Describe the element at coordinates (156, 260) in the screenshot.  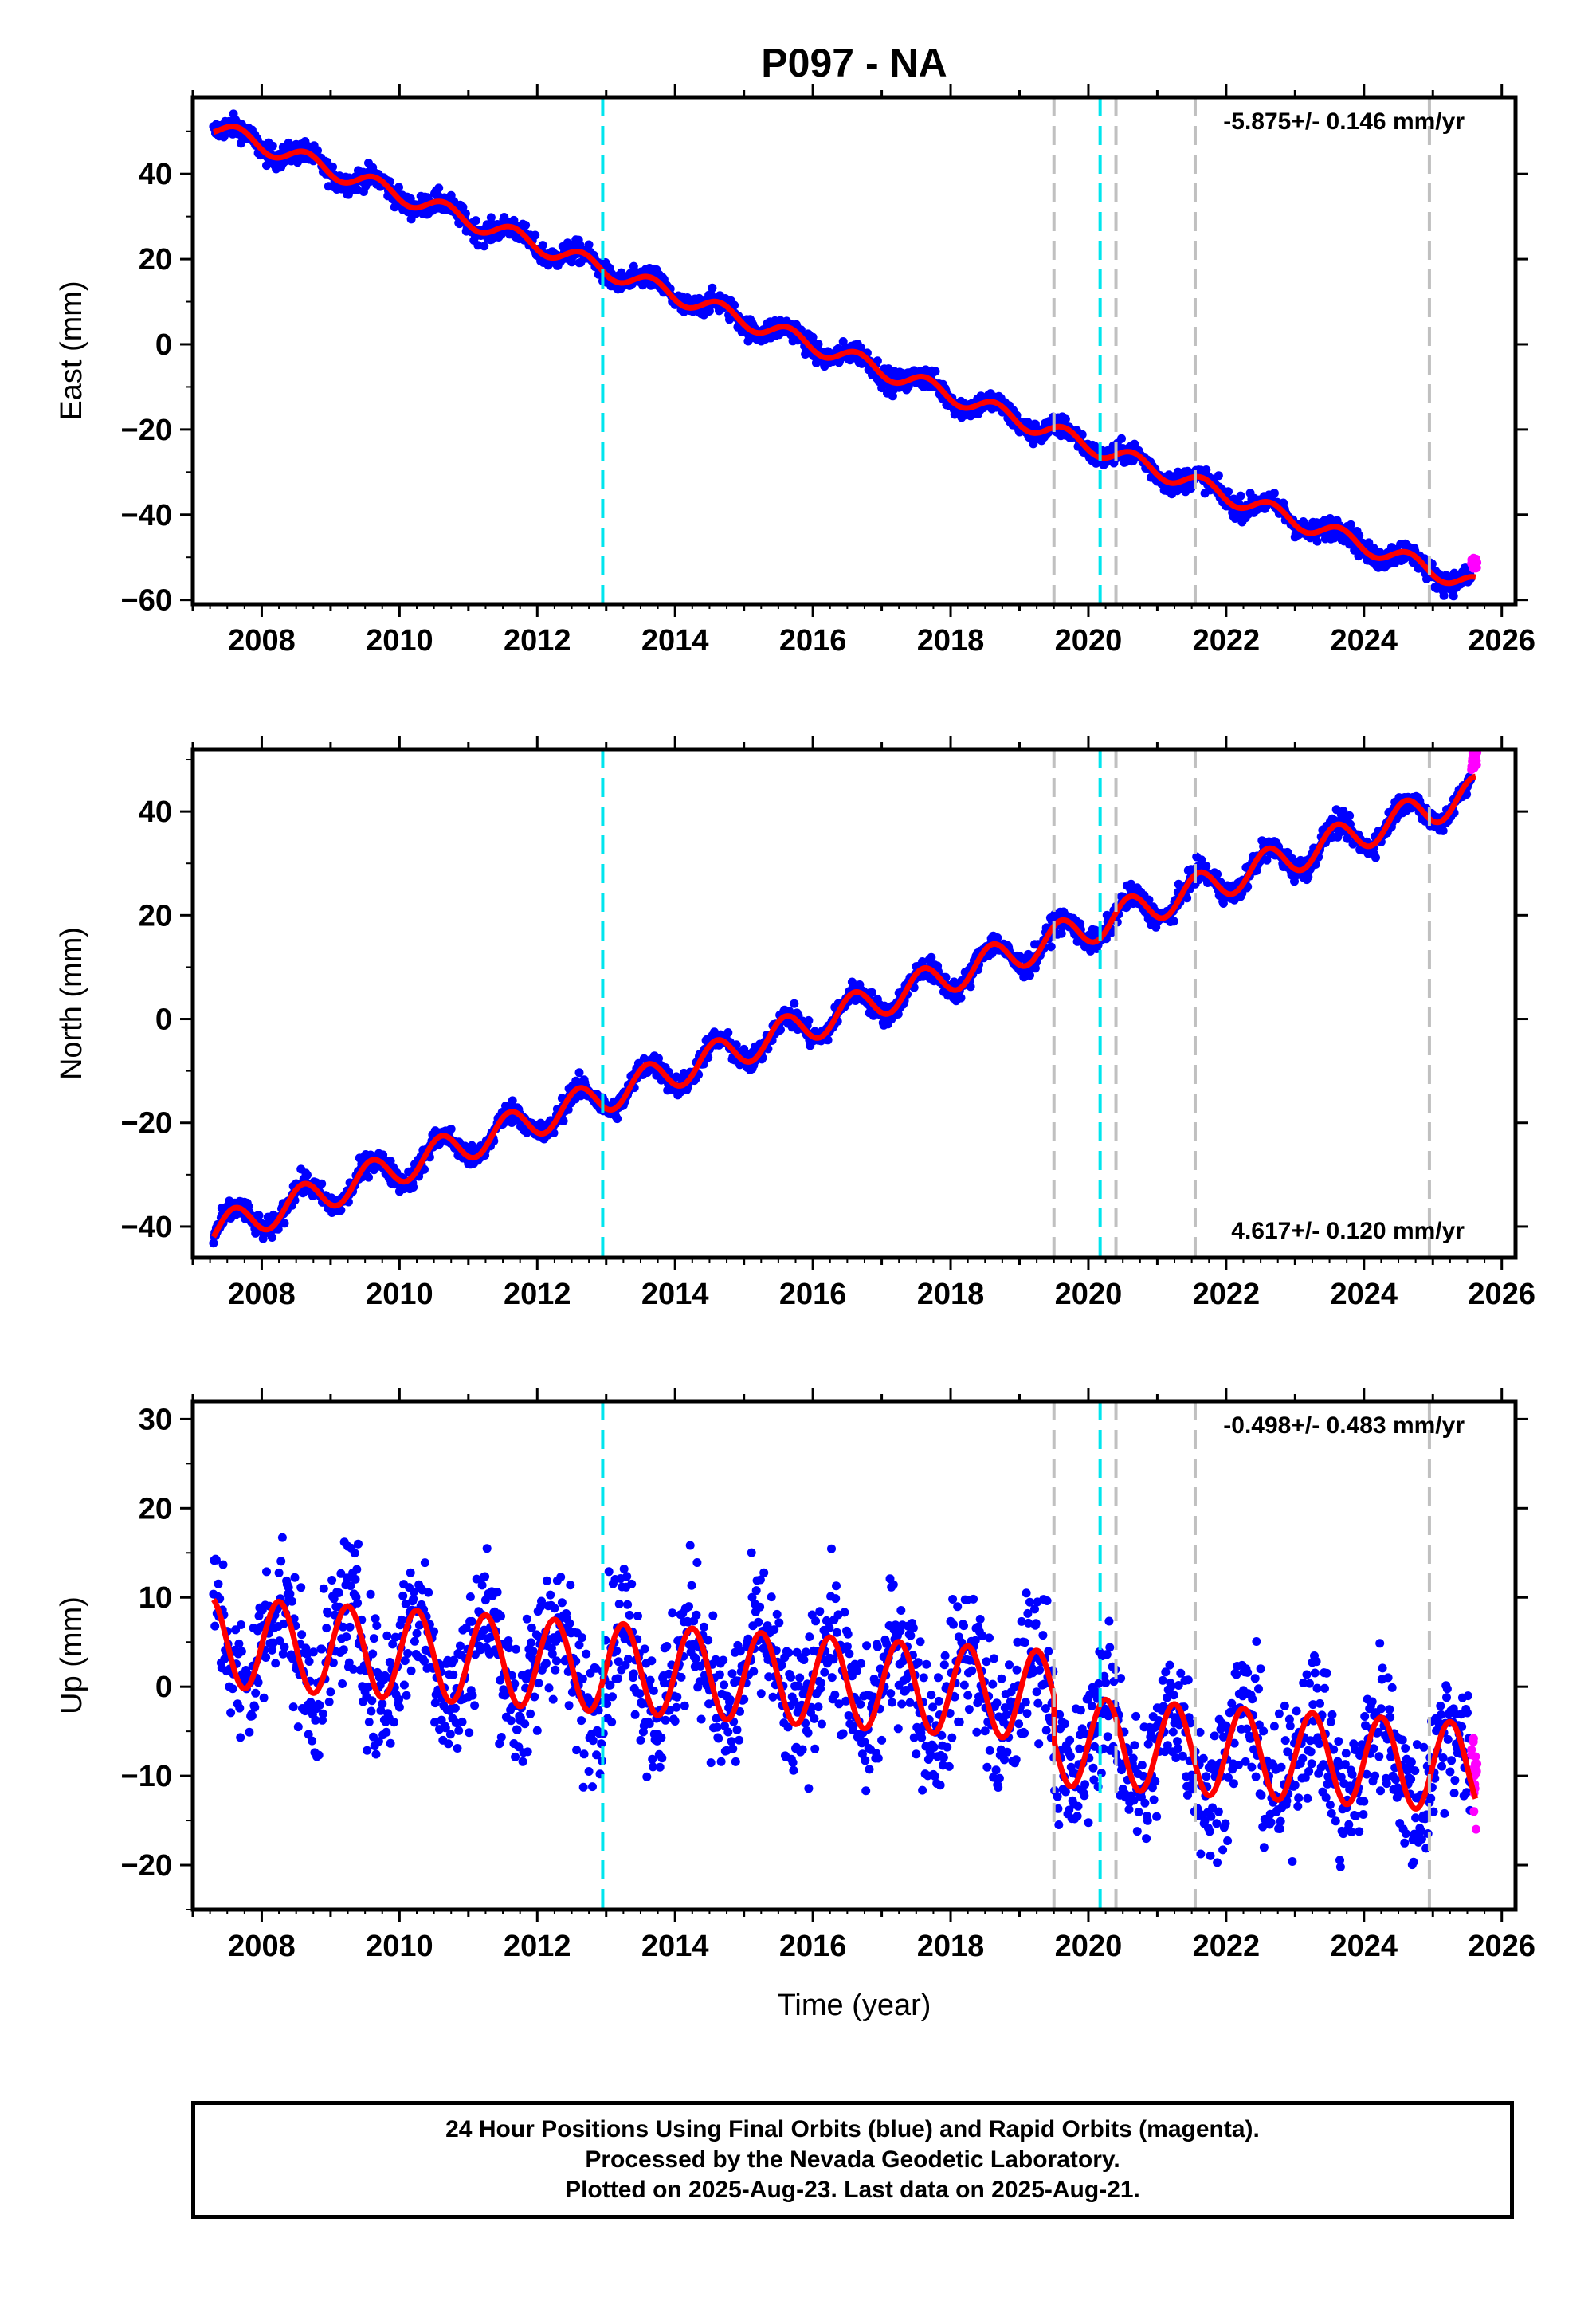
I see `y-tick-label: 20` at that location.